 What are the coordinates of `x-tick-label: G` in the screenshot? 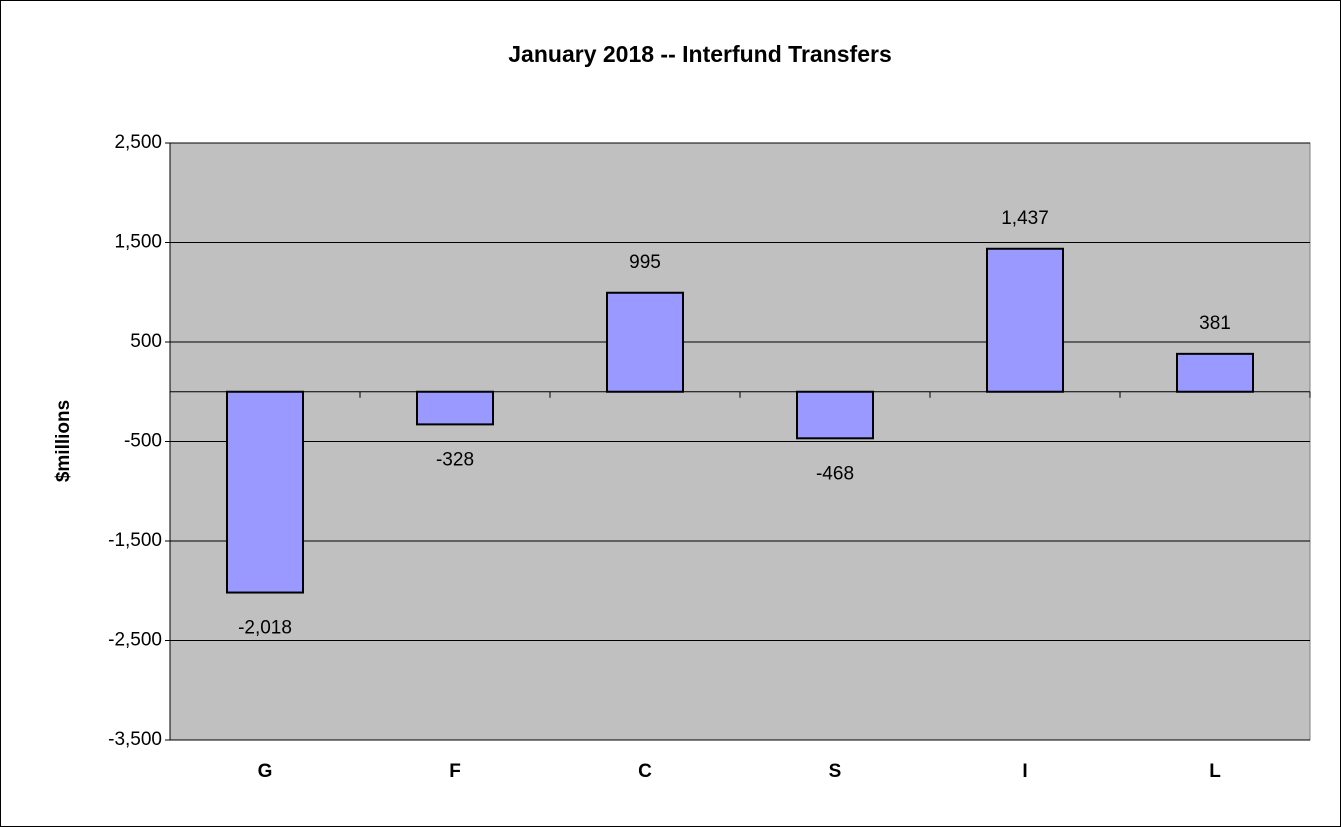 It's located at (265, 771).